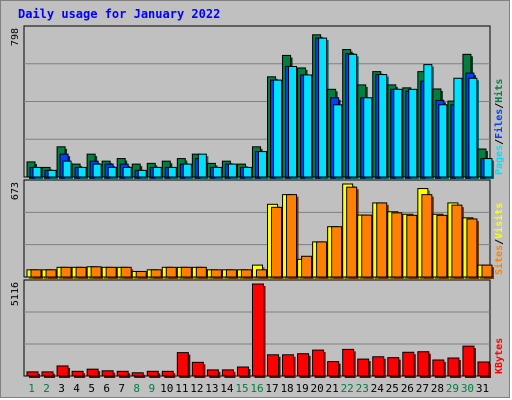 The image size is (512, 400). Describe the element at coordinates (15, 37) in the screenshot. I see `axis-max-label: 798` at that location.